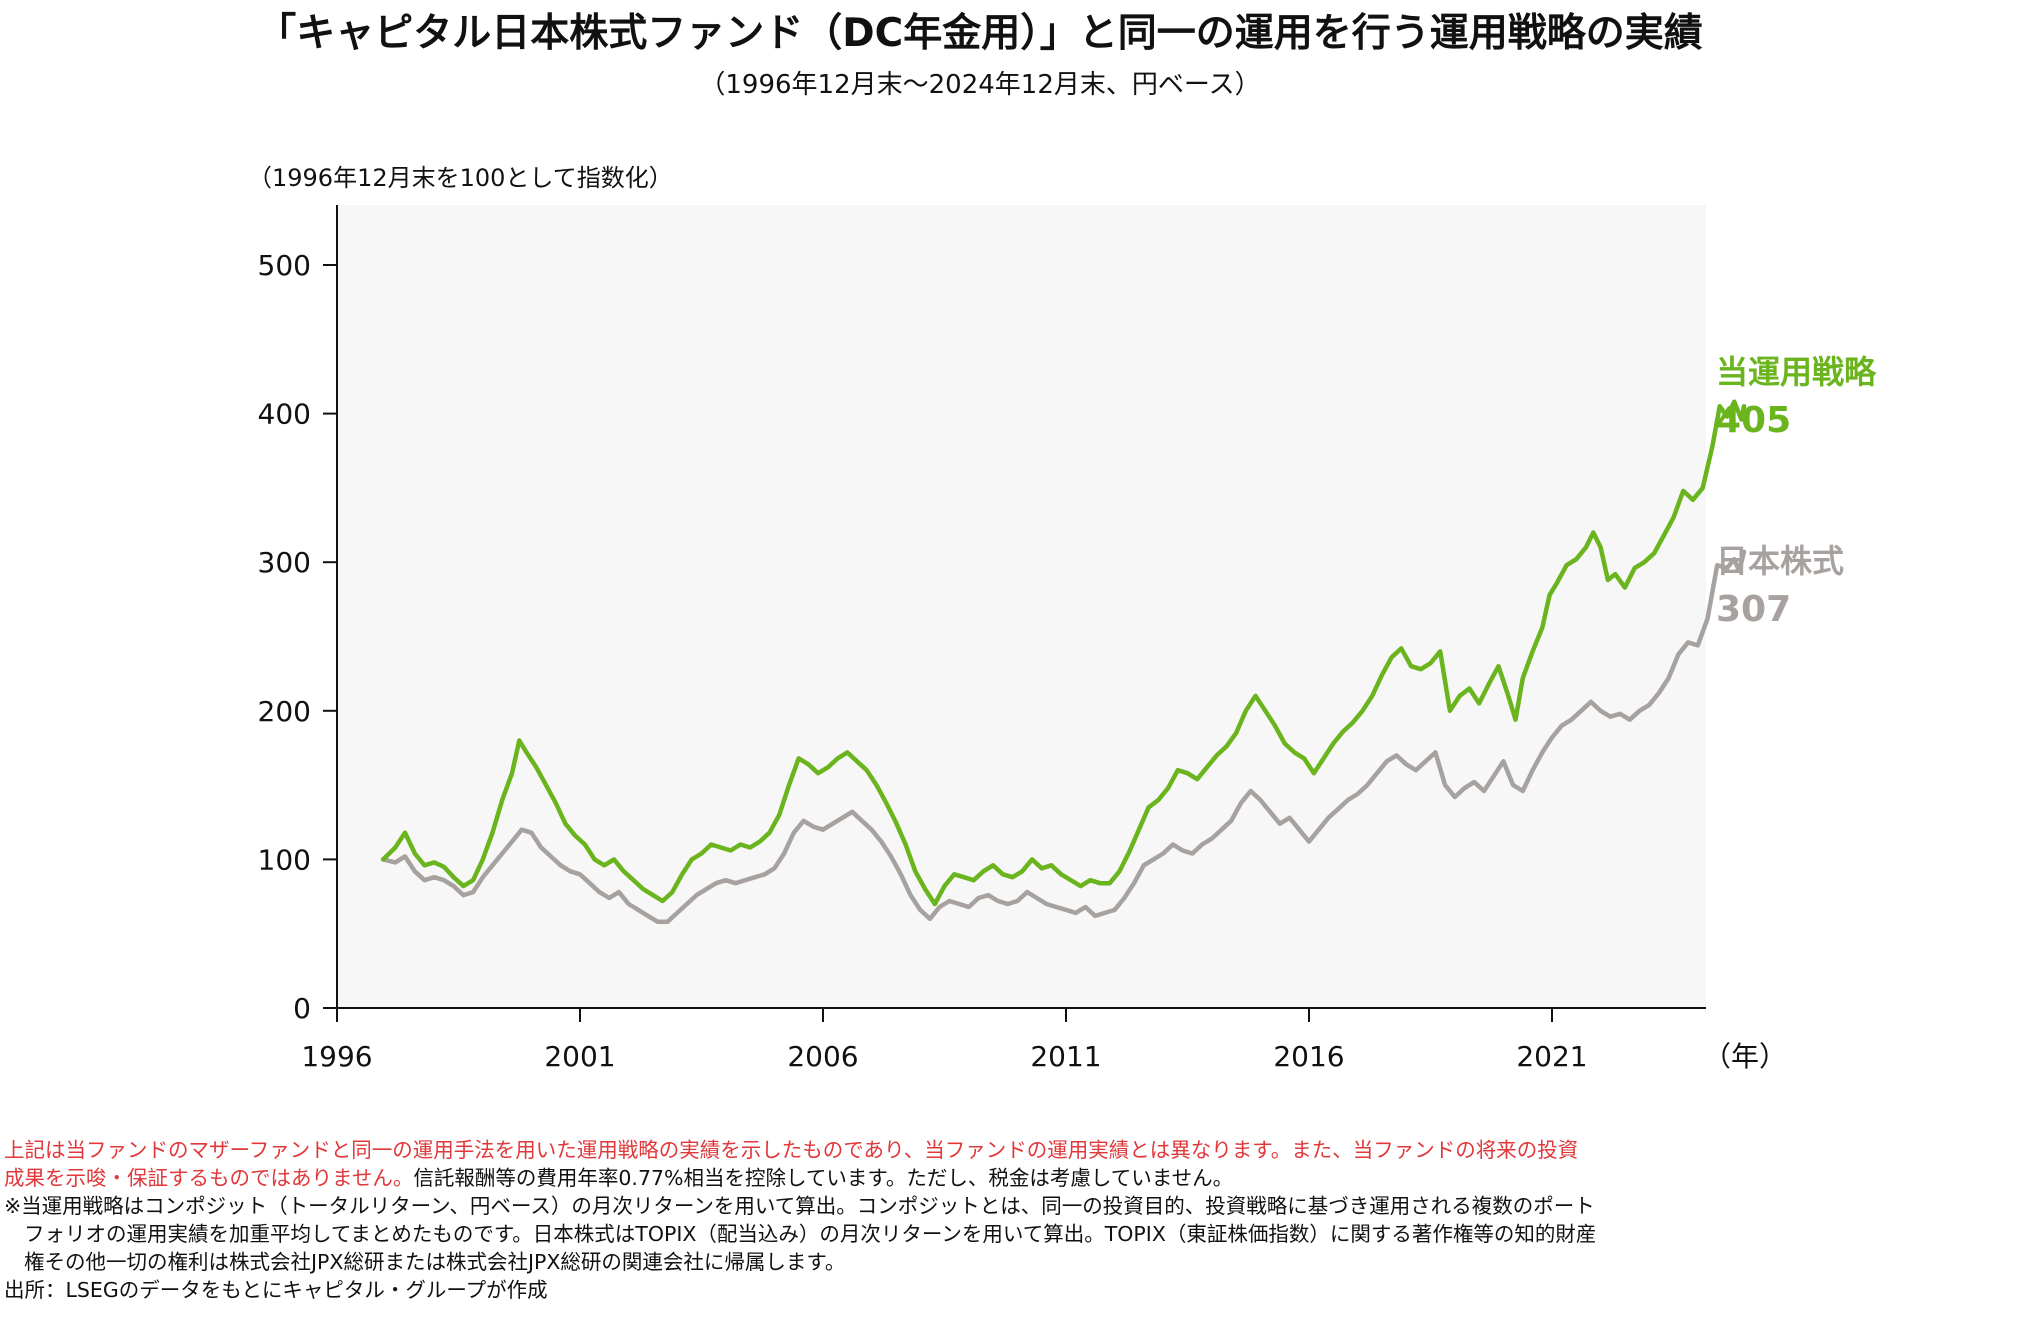 This screenshot has height=1326, width=2040. Describe the element at coordinates (1308, 1056) in the screenshot. I see `x-tick-label: 2016` at that location.